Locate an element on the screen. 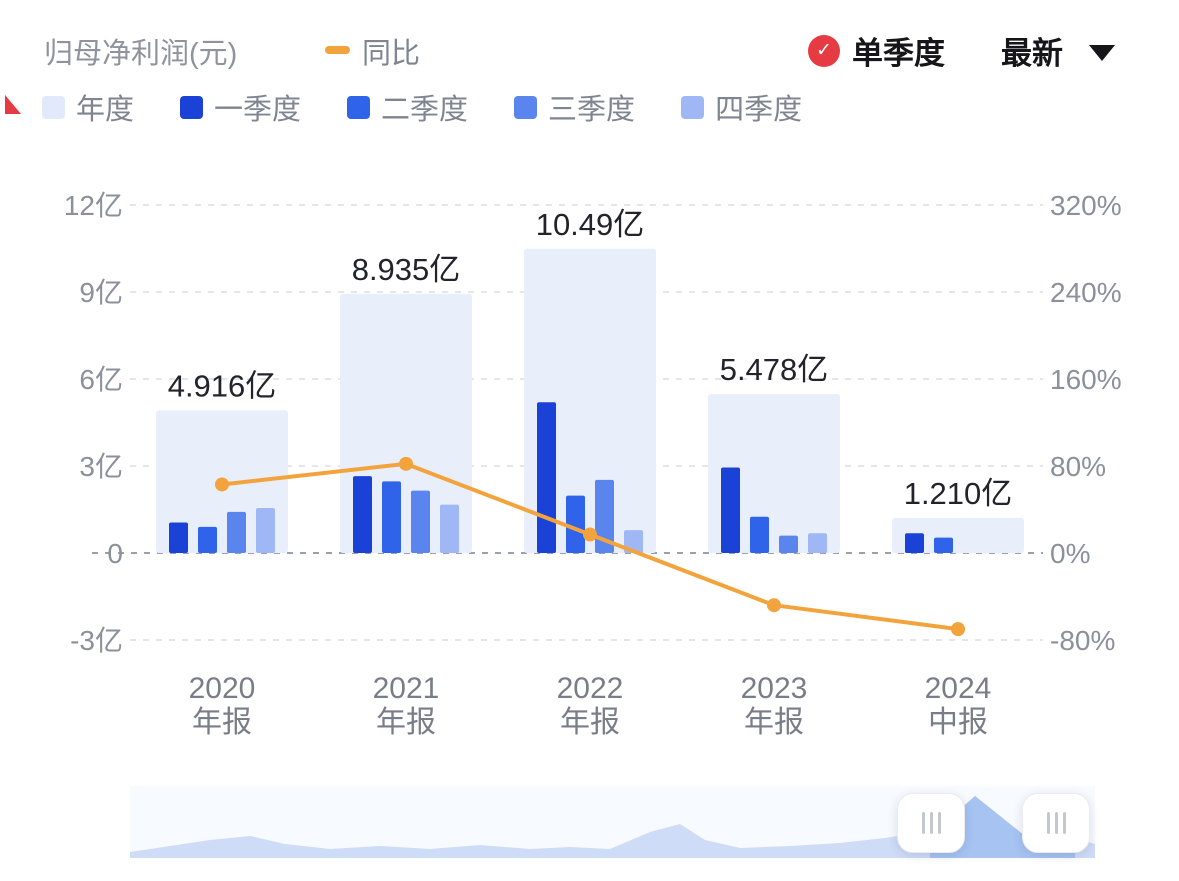 The height and width of the screenshot is (881, 1179). annual-swatch-icon is located at coordinates (53, 107).